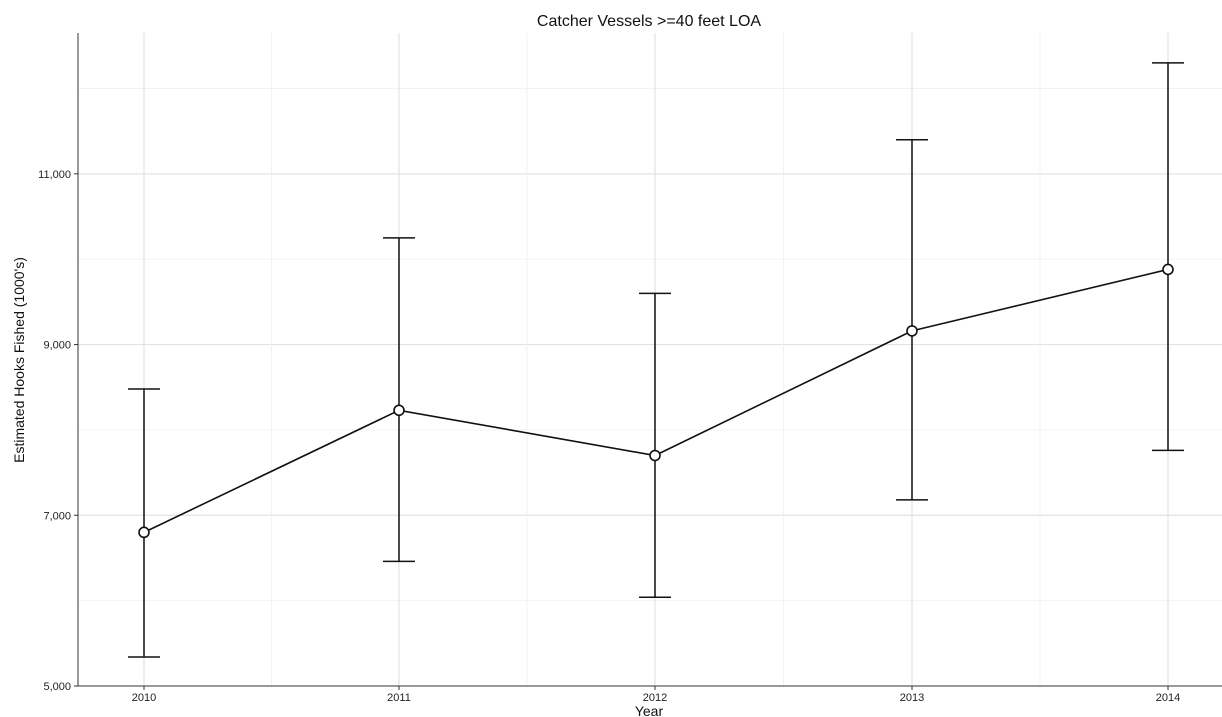 The height and width of the screenshot is (717, 1222). I want to click on x-tick-label: 2013, so click(912, 698).